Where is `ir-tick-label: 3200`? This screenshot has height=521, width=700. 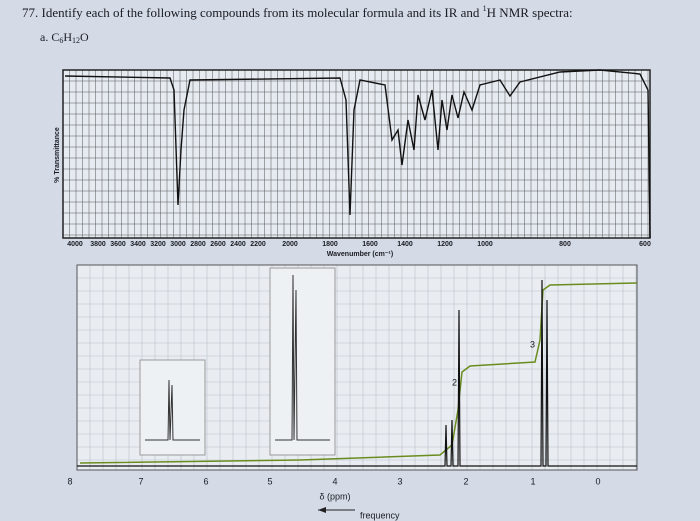 ir-tick-label: 3200 is located at coordinates (158, 244).